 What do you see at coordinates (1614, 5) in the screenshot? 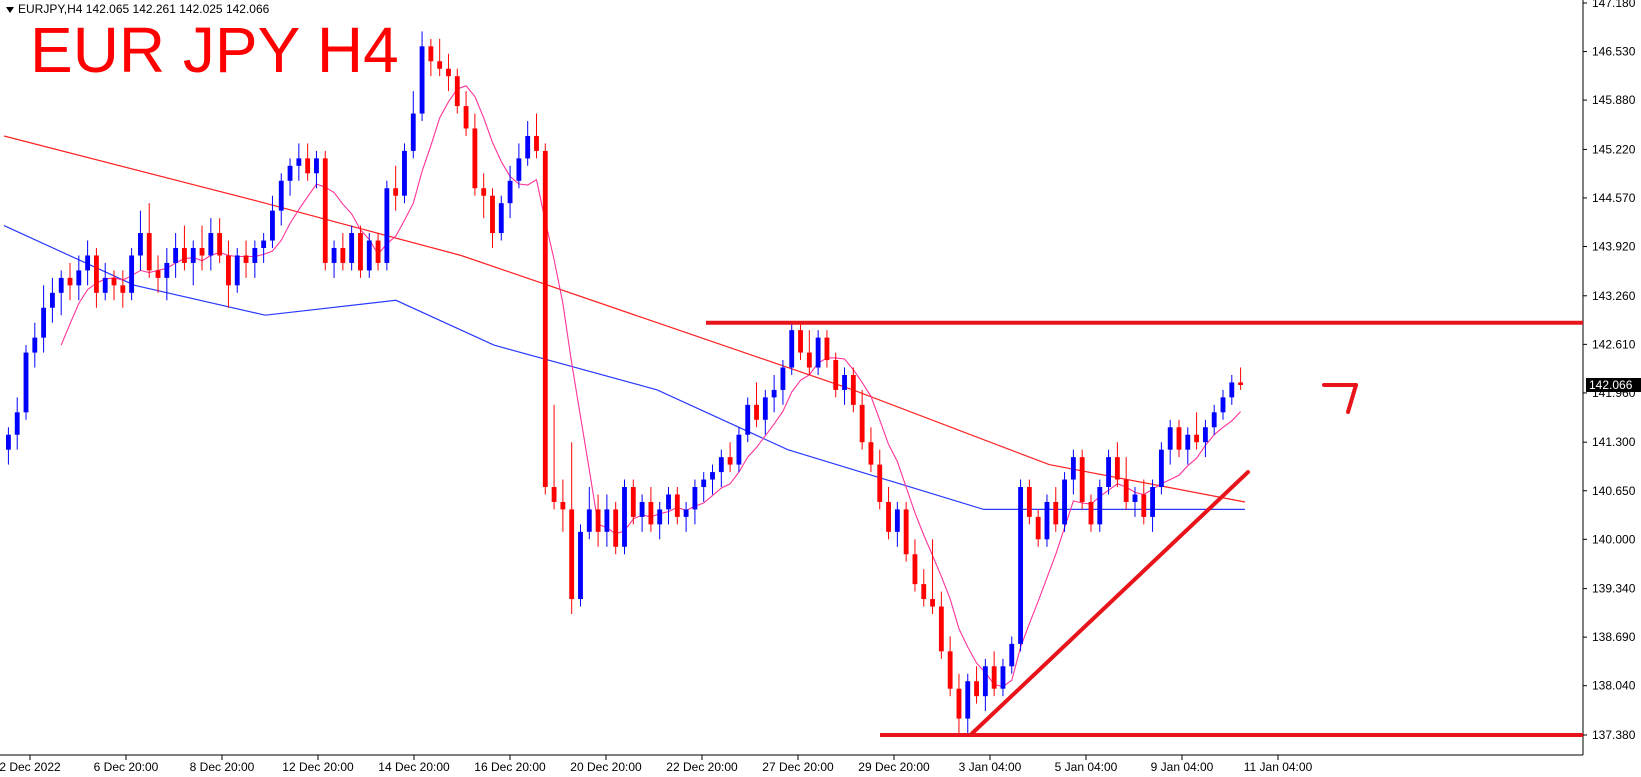
I see `y-tick-label: 147.180` at bounding box center [1614, 5].